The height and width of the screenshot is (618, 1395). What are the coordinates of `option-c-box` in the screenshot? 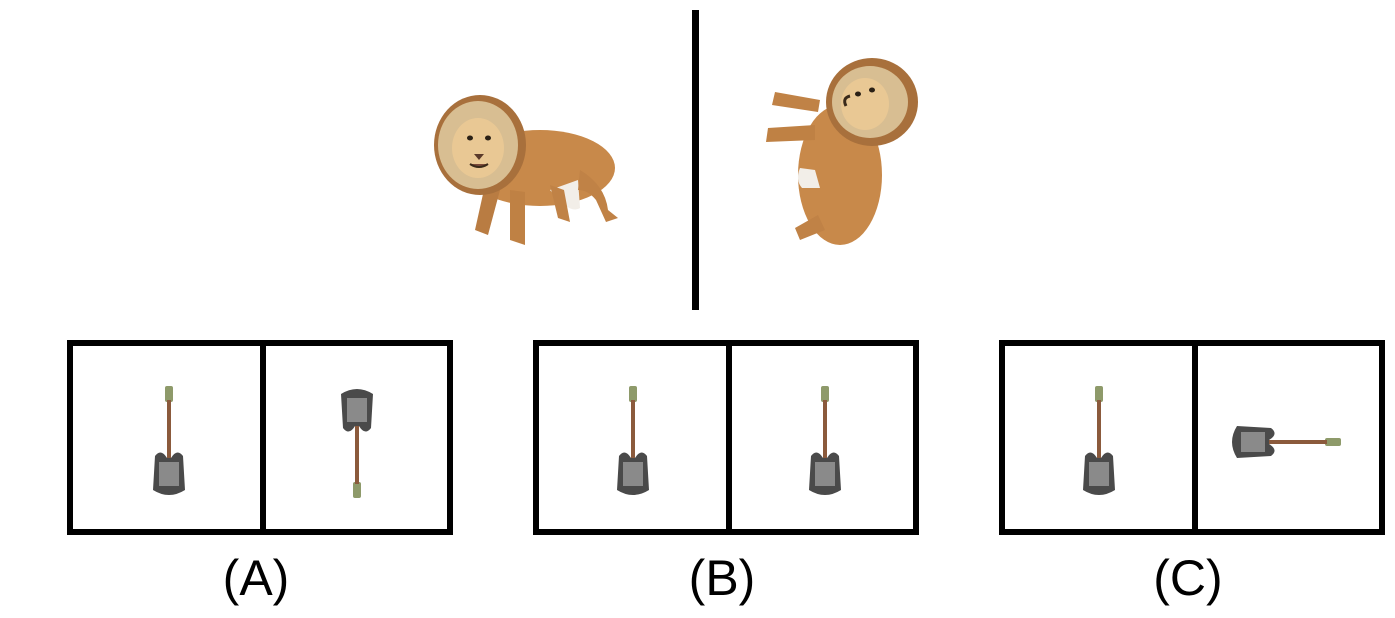 It's located at (1192, 437).